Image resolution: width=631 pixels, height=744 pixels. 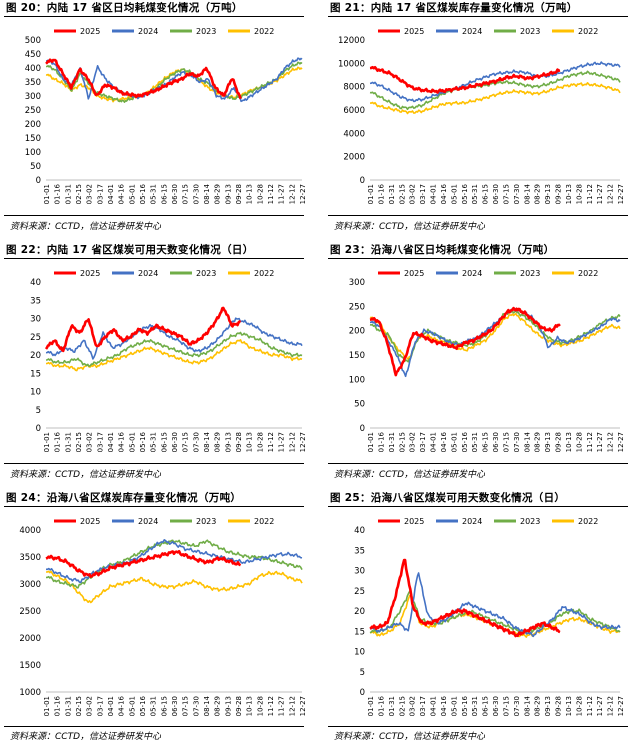 I want to click on y-tick-label: 6000, so click(x=354, y=111).